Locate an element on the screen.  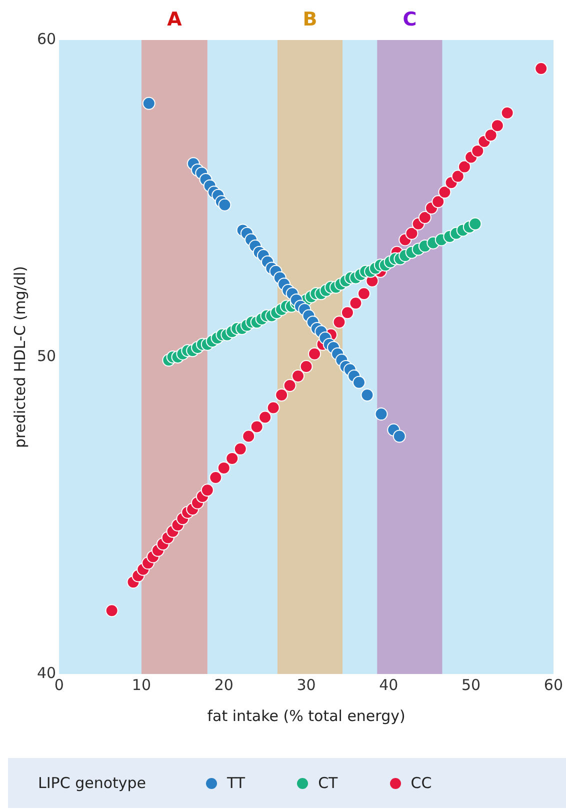
x-tick-label: 60 is located at coordinates (554, 685).